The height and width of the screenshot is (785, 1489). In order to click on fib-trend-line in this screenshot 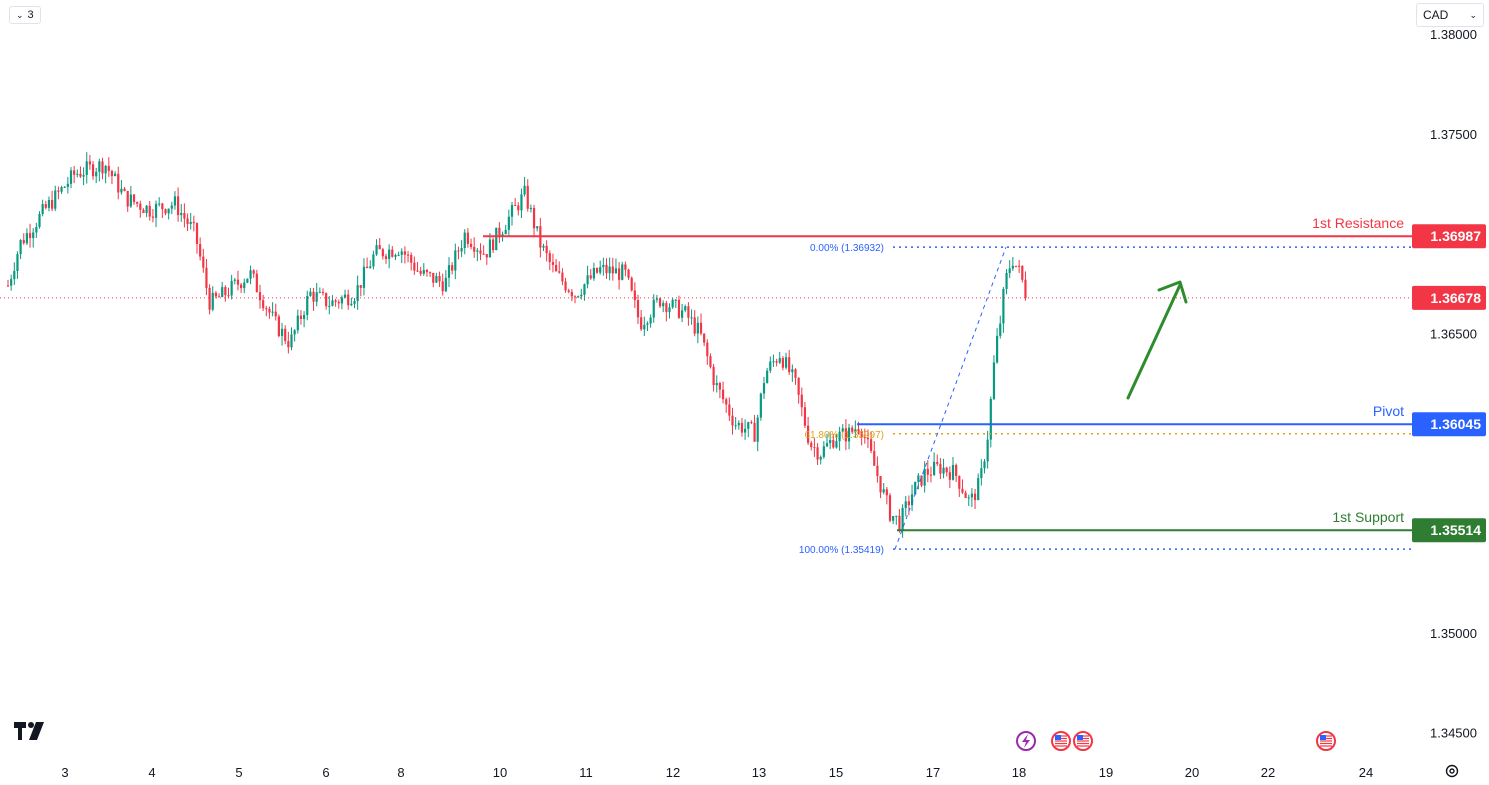, I will do `click(950, 398)`.